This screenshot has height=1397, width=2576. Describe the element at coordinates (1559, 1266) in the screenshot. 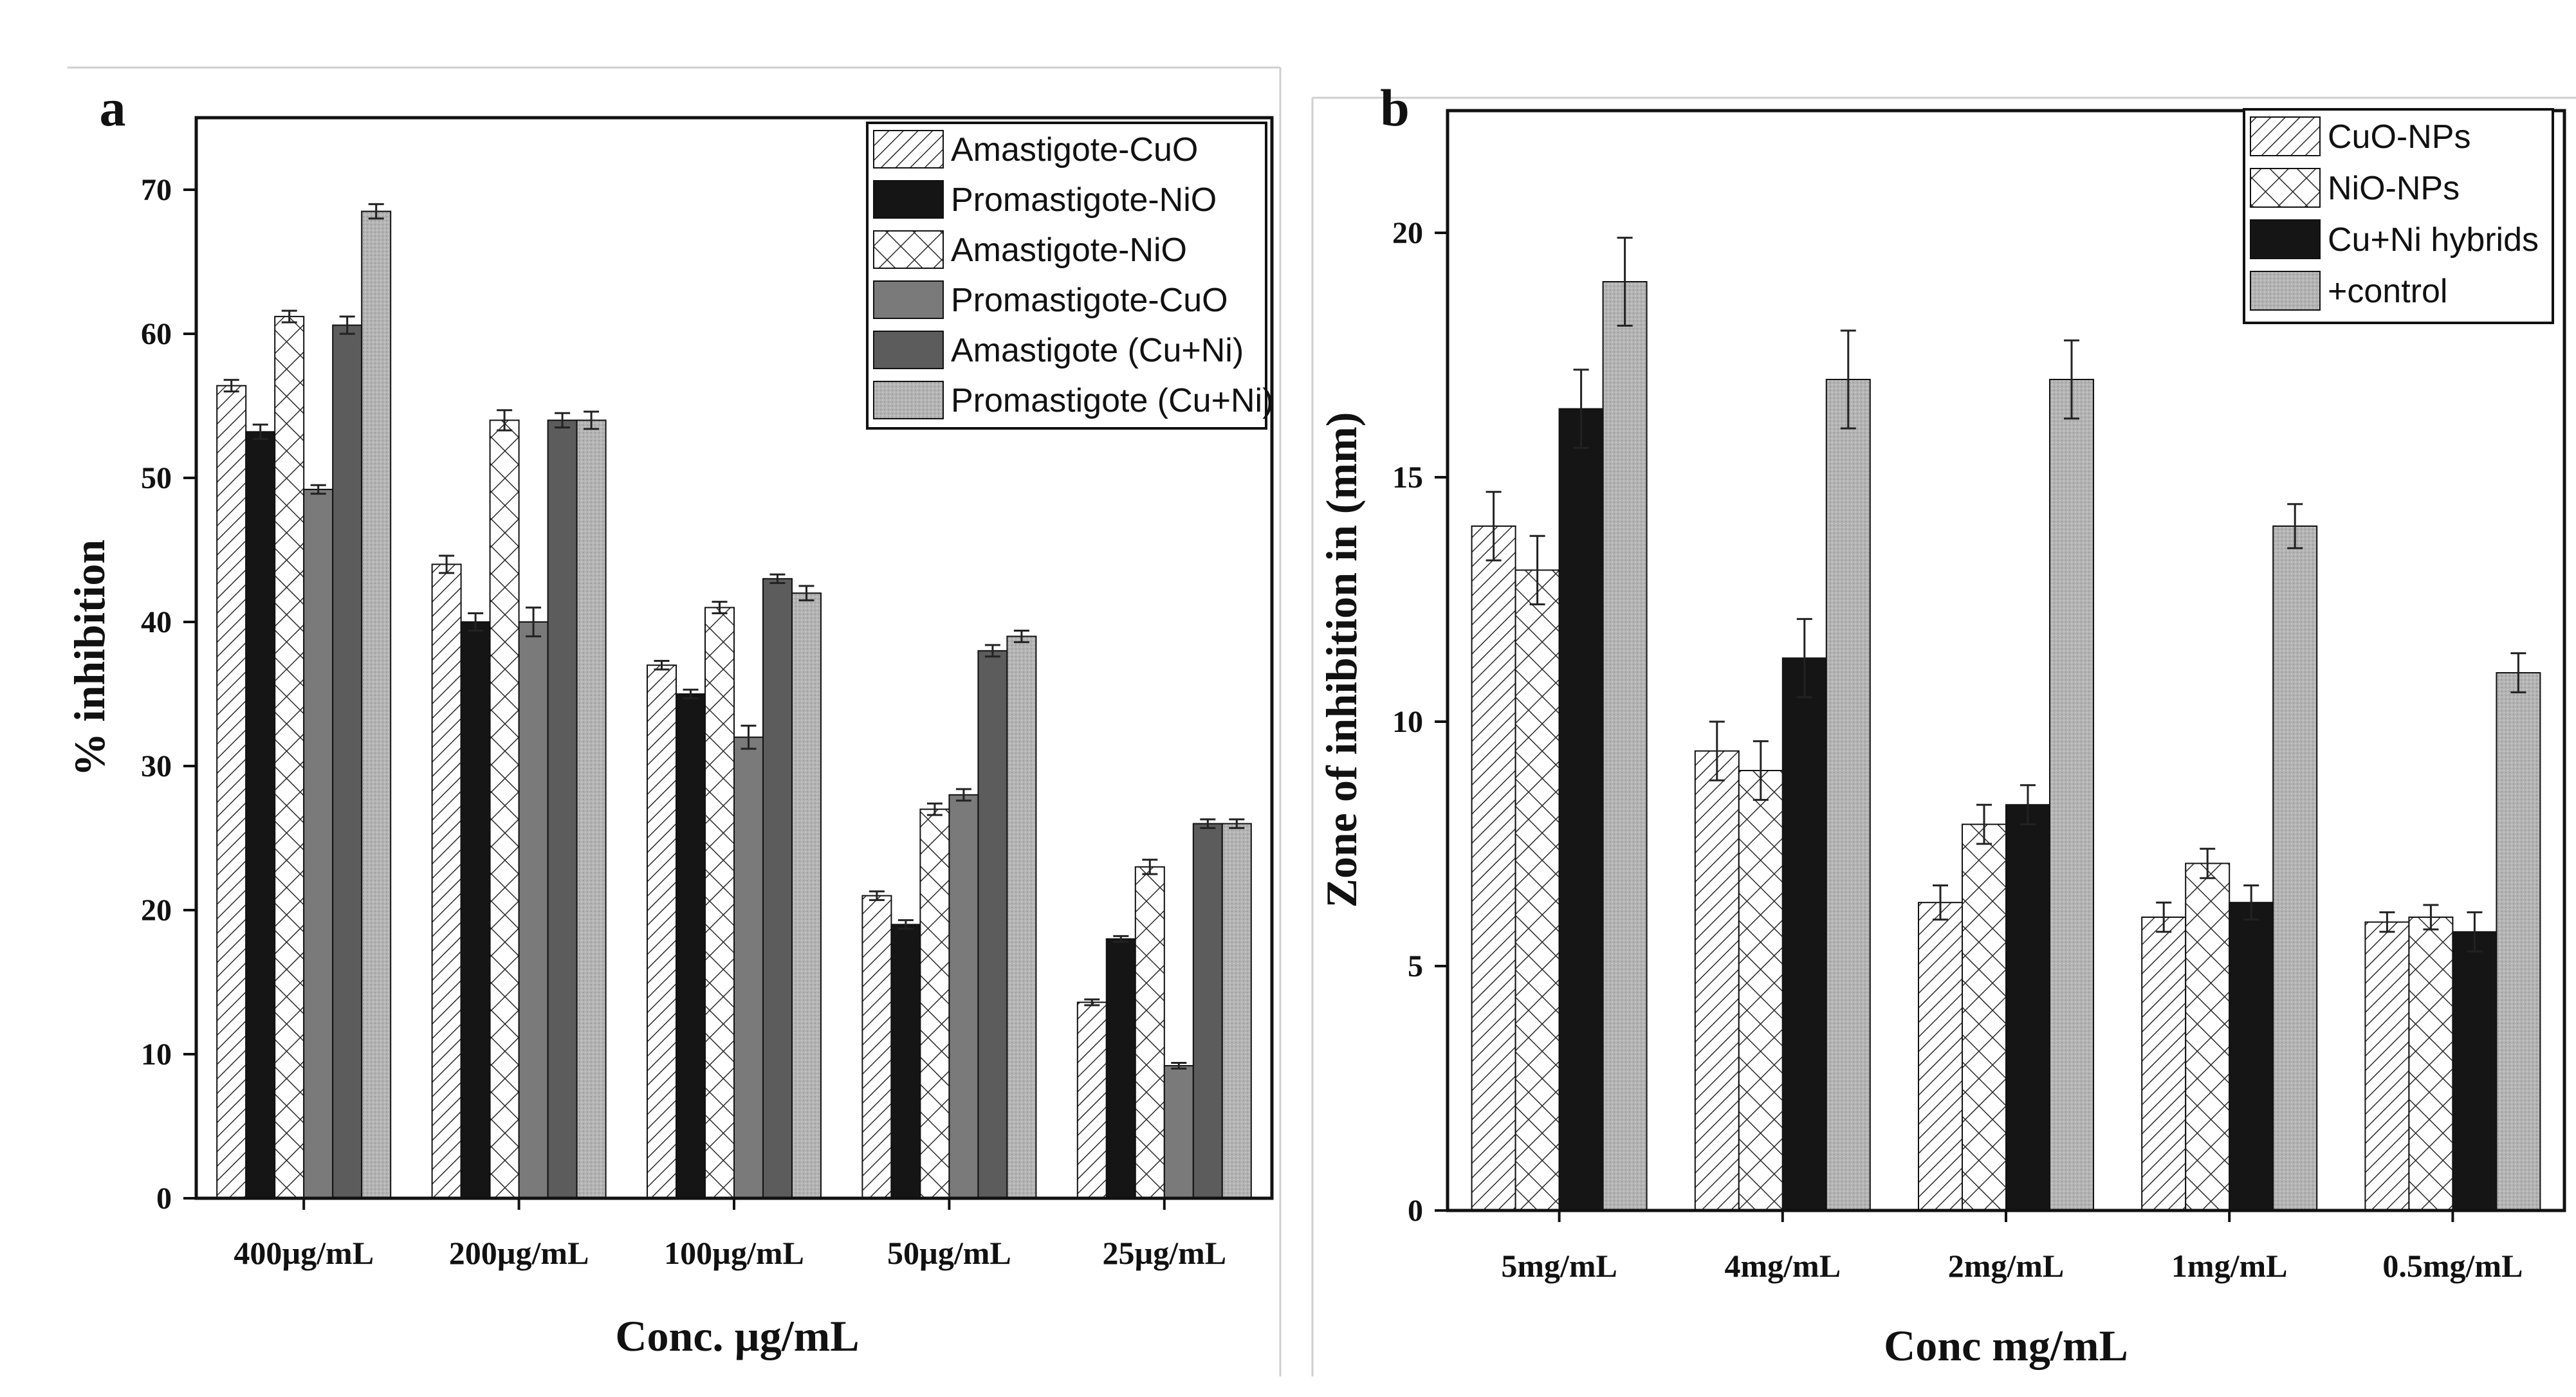

I see `x-tick-label: 5mg/mL` at that location.